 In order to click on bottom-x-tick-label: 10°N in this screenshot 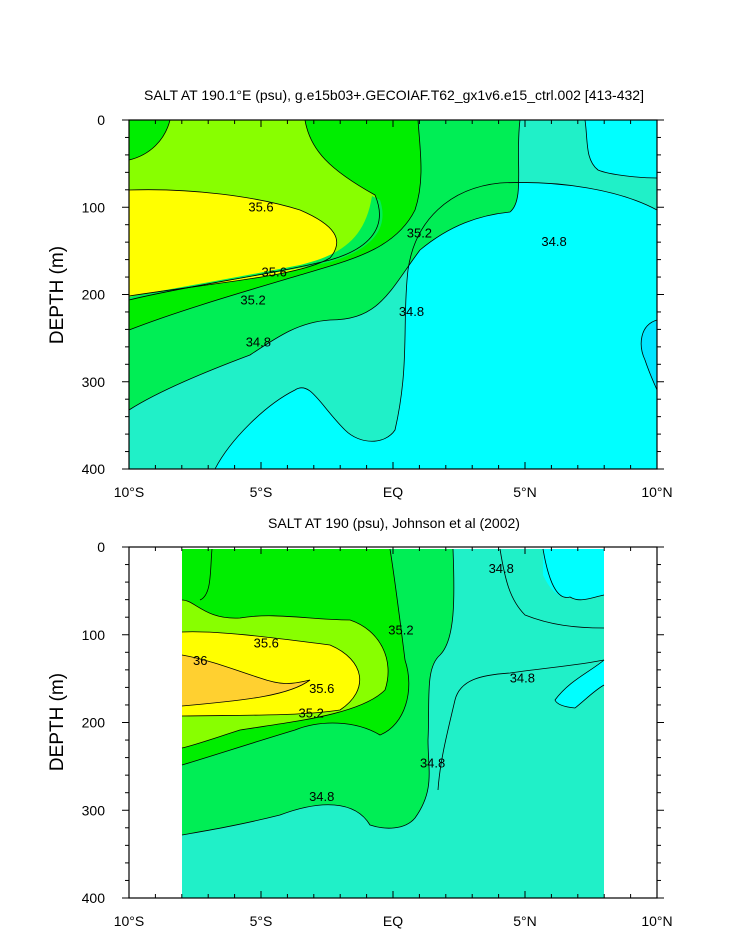, I will do `click(656, 921)`.